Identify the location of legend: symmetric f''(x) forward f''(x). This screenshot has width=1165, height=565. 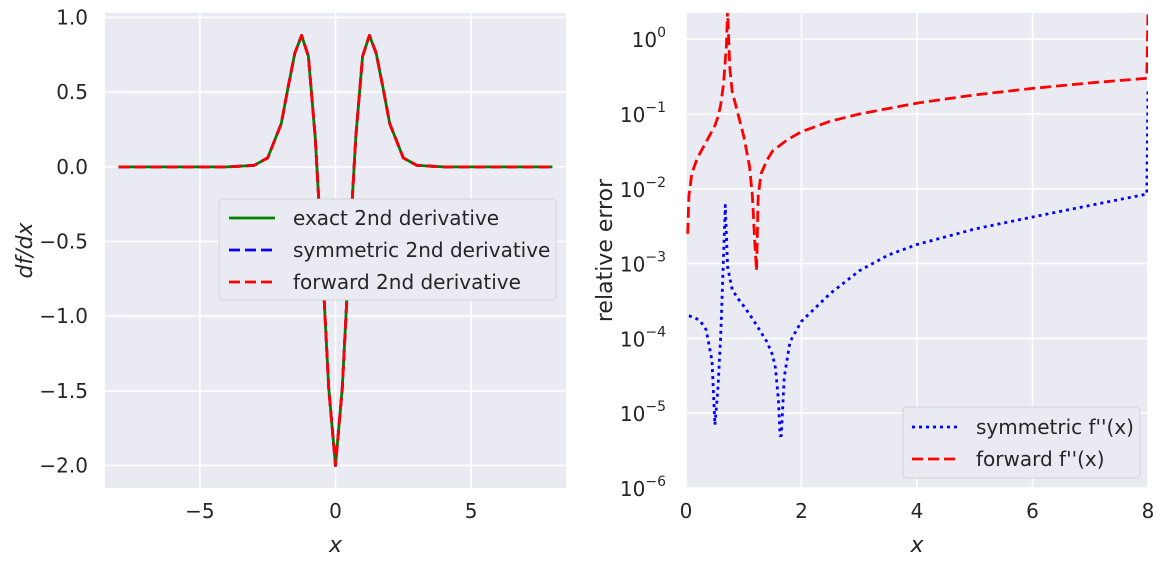
(1021, 442).